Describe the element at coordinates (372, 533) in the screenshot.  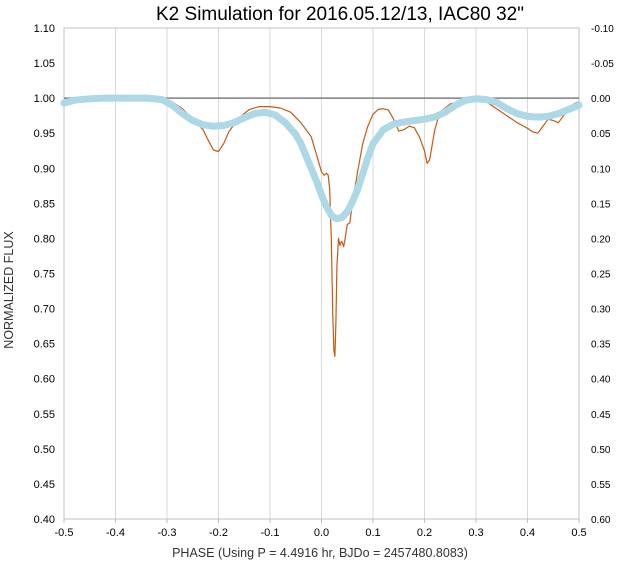
I see `x-tick-label: 0.1` at that location.